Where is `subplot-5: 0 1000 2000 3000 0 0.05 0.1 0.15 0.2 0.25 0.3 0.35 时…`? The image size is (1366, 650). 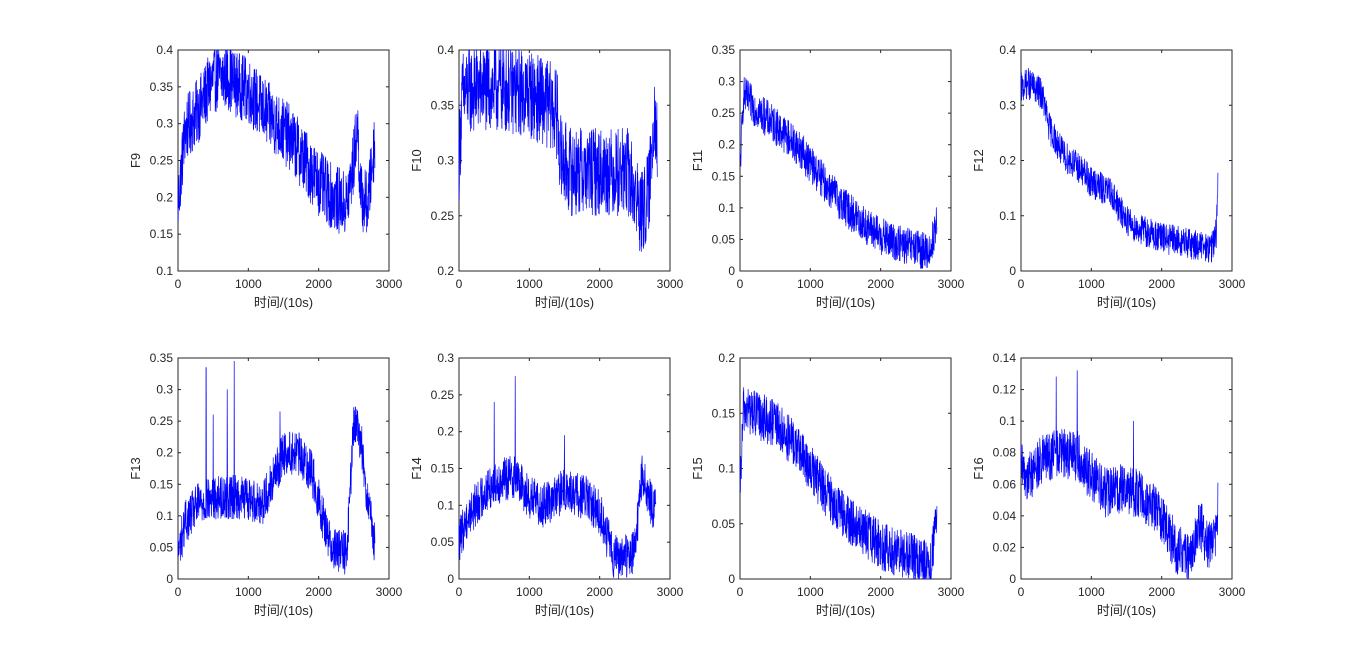 subplot-5: 0 1000 2000 3000 0 0.05 0.1 0.15 0.2 0.25 0.3 0.35 时… is located at coordinates (265, 484).